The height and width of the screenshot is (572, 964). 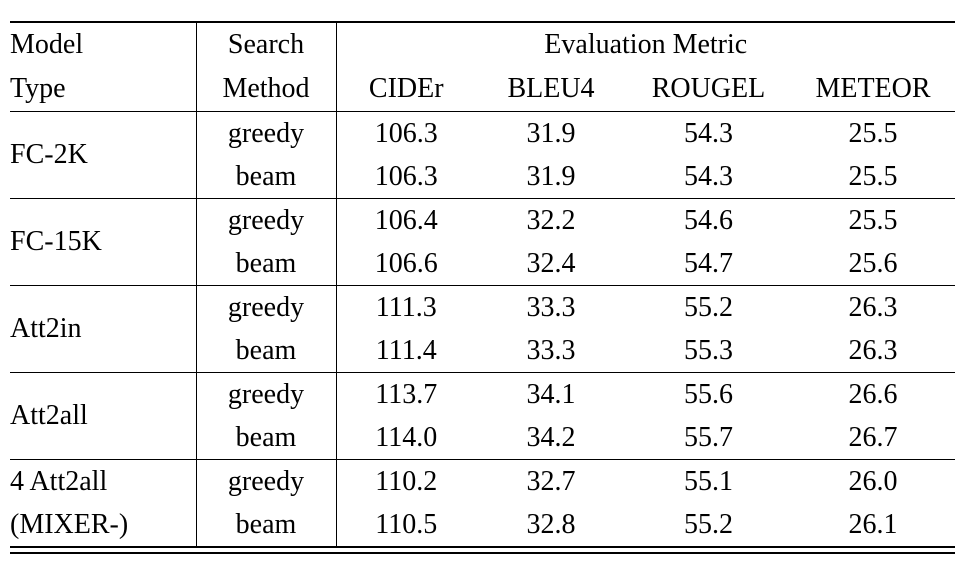 I want to click on meteor-value: 26.6, so click(x=873, y=394).